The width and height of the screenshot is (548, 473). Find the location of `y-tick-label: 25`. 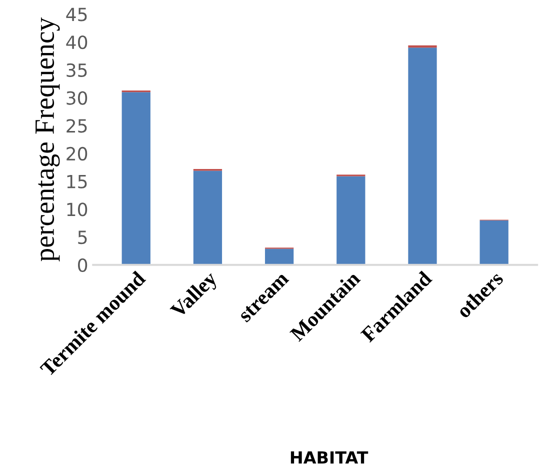

y-tick-label: 25 is located at coordinates (76, 126).